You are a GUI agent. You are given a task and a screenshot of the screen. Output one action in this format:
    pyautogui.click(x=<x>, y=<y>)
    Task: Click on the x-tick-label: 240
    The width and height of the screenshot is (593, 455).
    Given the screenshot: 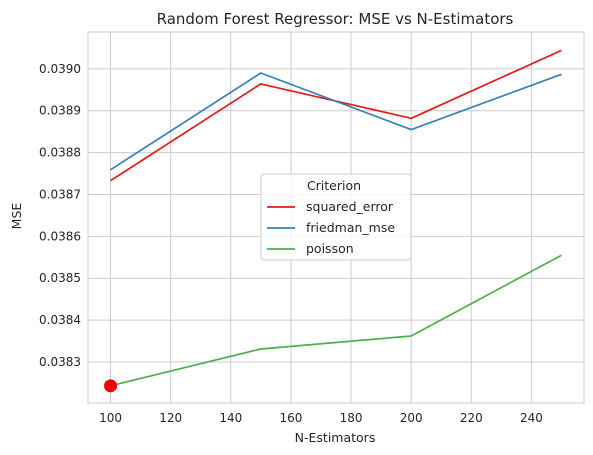 What is the action you would take?
    pyautogui.click(x=531, y=418)
    